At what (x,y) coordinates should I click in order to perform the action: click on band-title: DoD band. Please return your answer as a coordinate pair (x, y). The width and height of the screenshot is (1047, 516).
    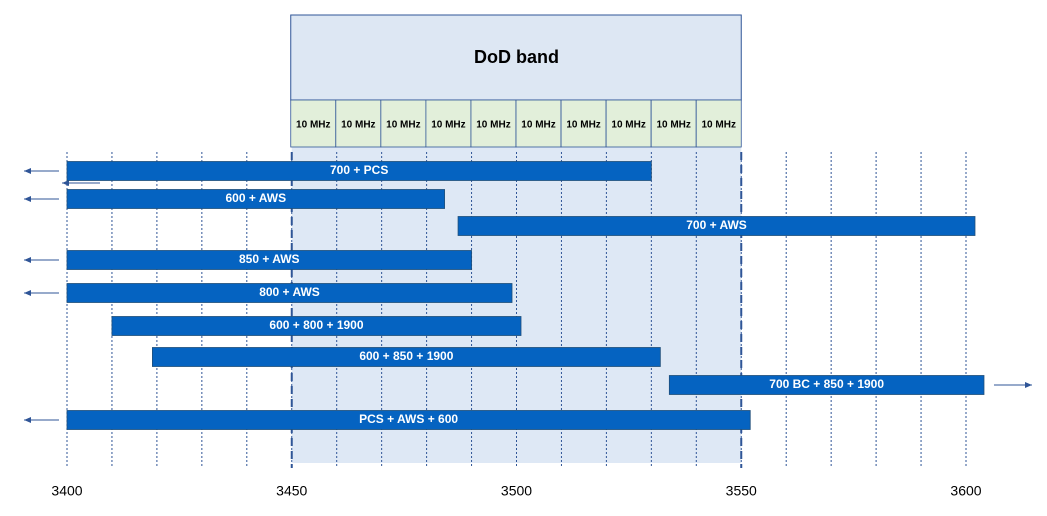
    Looking at the image, I should click on (516, 57).